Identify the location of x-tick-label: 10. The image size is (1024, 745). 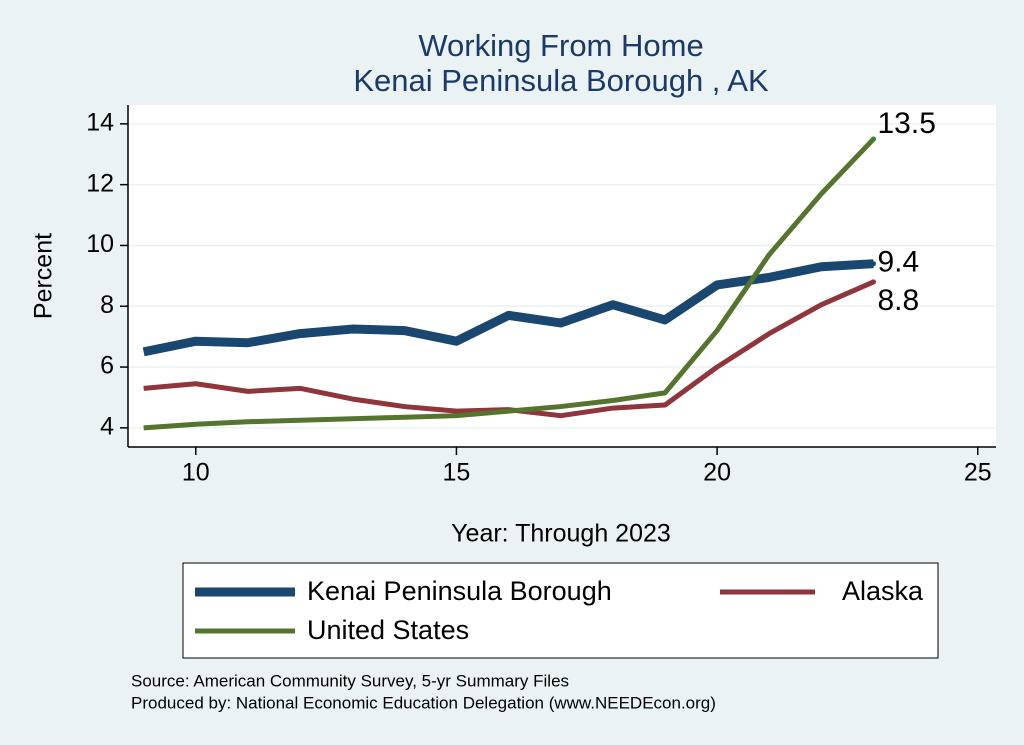
(196, 473).